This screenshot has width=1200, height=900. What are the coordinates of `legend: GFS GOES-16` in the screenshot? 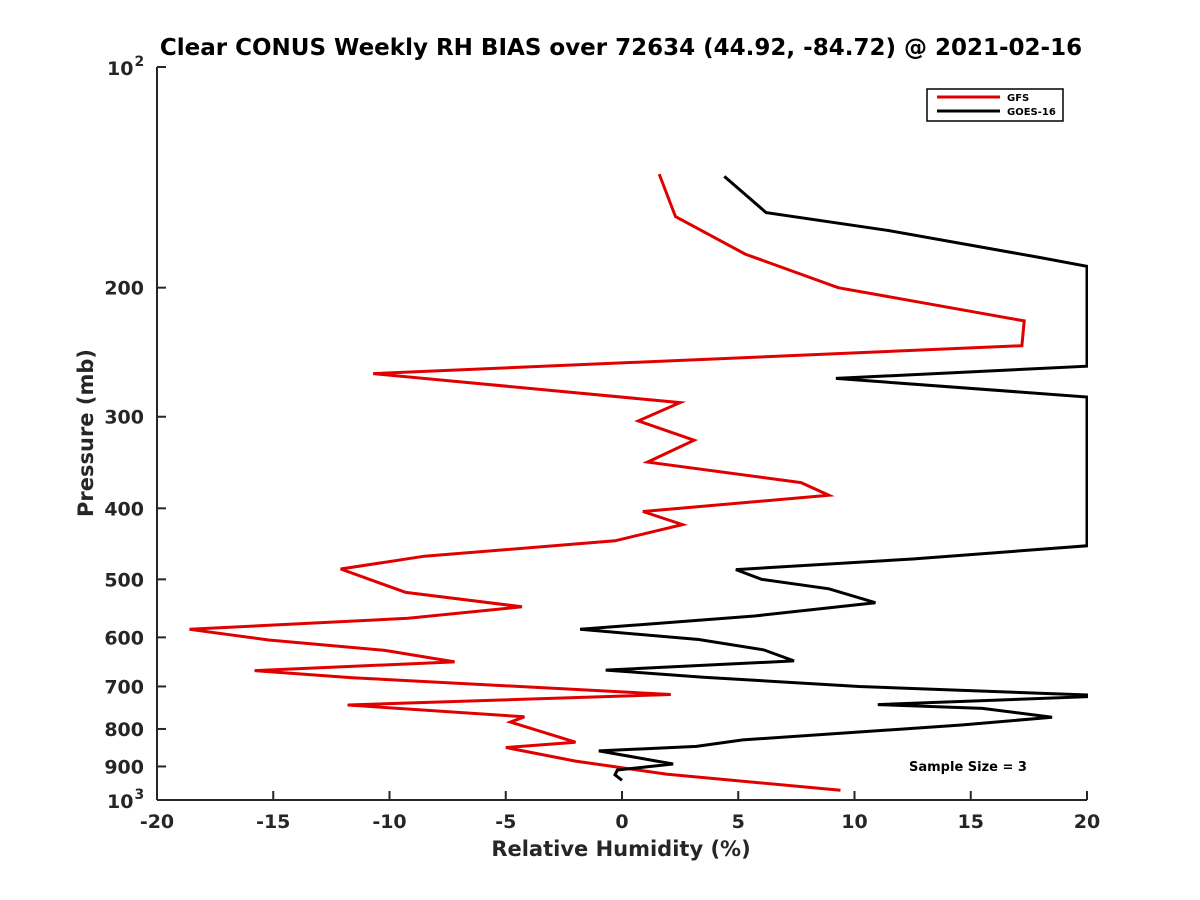 It's located at (995, 105).